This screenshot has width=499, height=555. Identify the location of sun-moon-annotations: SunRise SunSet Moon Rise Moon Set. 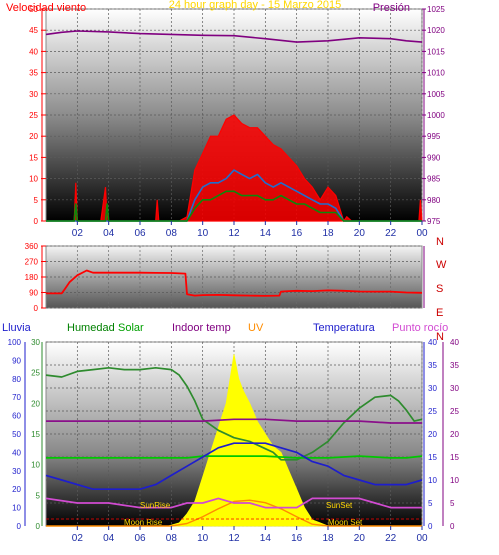
(234, 514).